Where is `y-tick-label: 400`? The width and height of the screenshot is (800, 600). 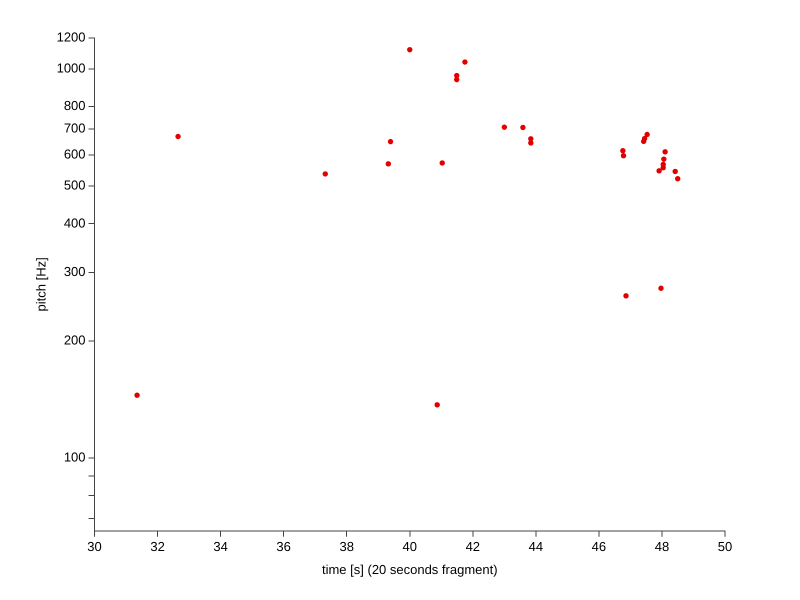
y-tick-label: 400 is located at coordinates (75, 222).